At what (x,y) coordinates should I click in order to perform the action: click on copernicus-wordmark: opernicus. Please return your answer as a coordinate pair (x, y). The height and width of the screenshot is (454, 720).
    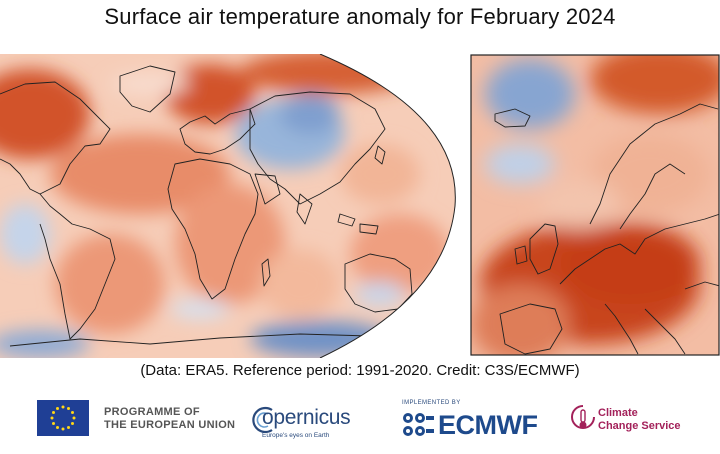
    Looking at the image, I should click on (306, 417).